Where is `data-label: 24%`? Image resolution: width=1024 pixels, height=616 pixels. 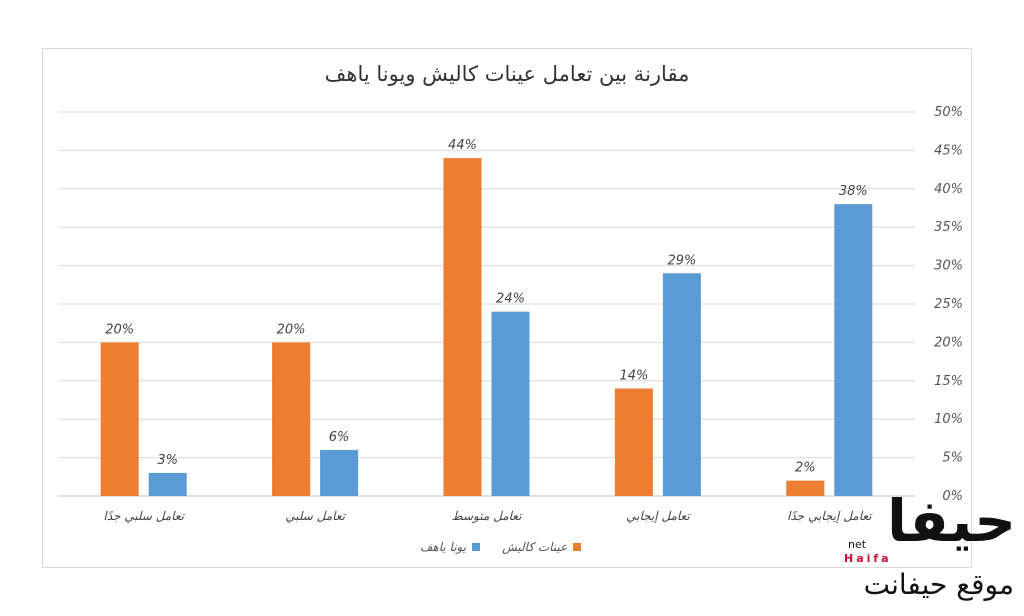 data-label: 24% is located at coordinates (510, 299).